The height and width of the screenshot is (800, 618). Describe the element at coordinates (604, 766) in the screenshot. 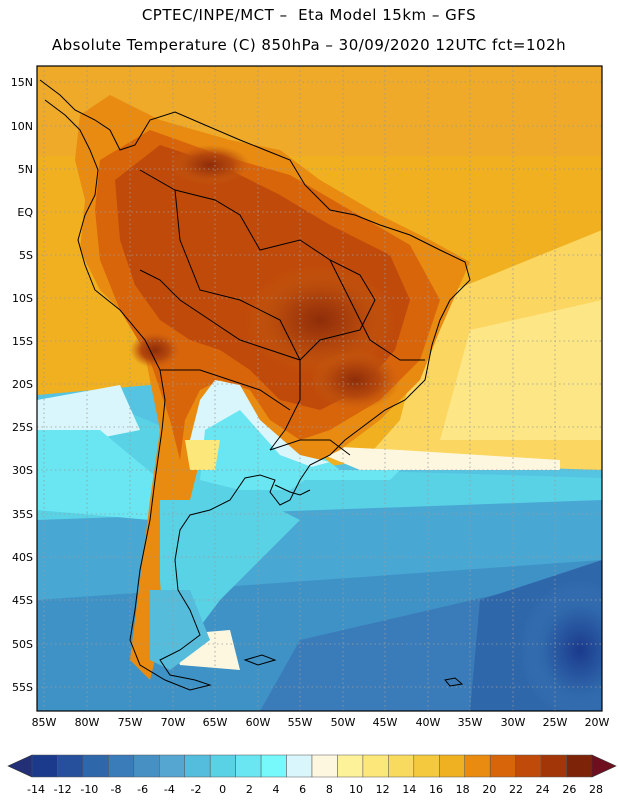

I see `colorbar-over-triangle` at that location.